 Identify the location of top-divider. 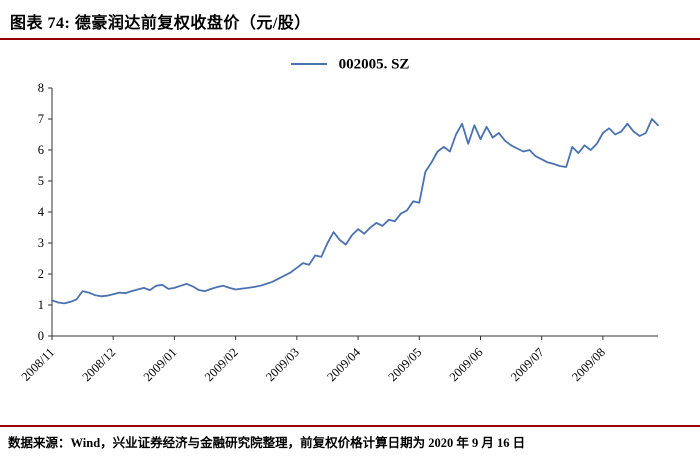
(350, 39).